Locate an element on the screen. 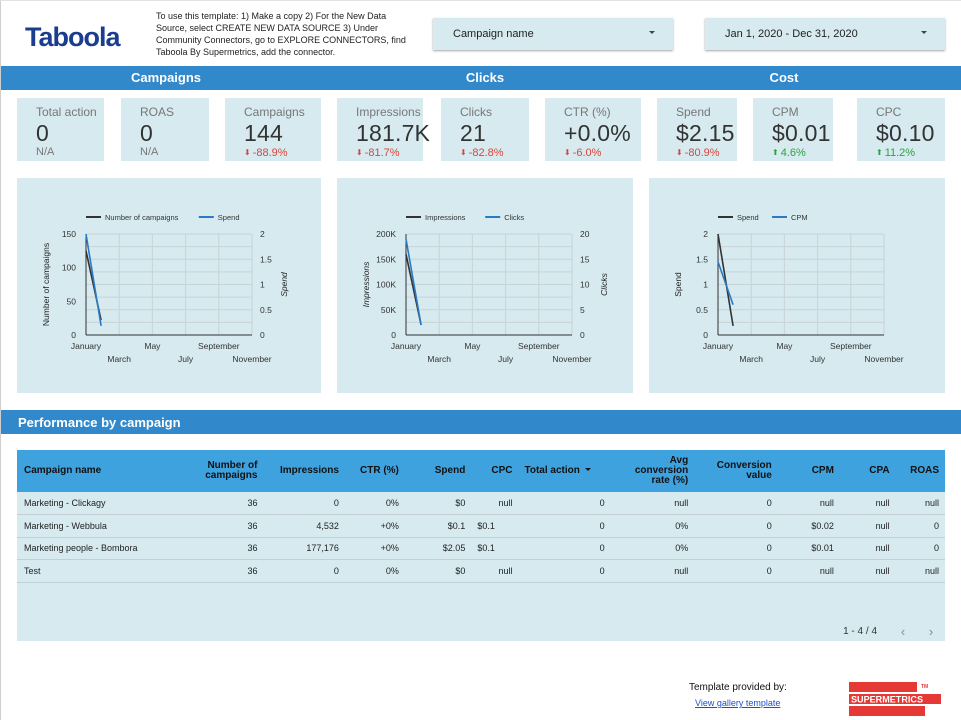 Image resolution: width=961 pixels, height=720 pixels. scorecard-delta: ⬇ -81.7% is located at coordinates (389, 153).